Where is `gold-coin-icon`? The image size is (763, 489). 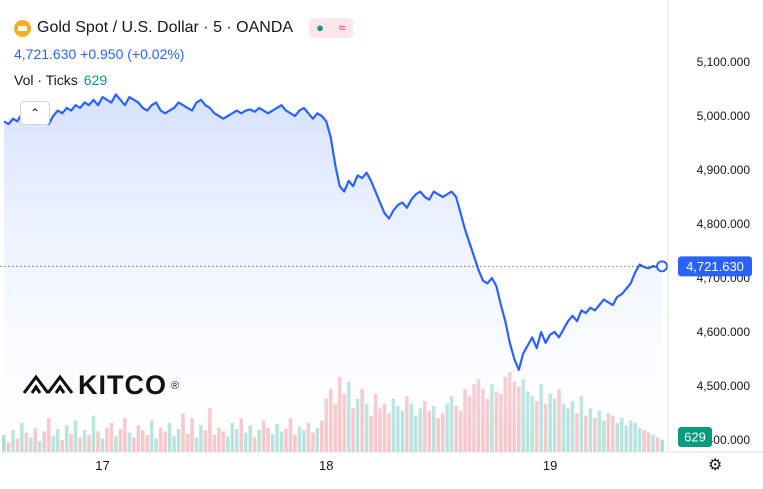
gold-coin-icon is located at coordinates (22, 28).